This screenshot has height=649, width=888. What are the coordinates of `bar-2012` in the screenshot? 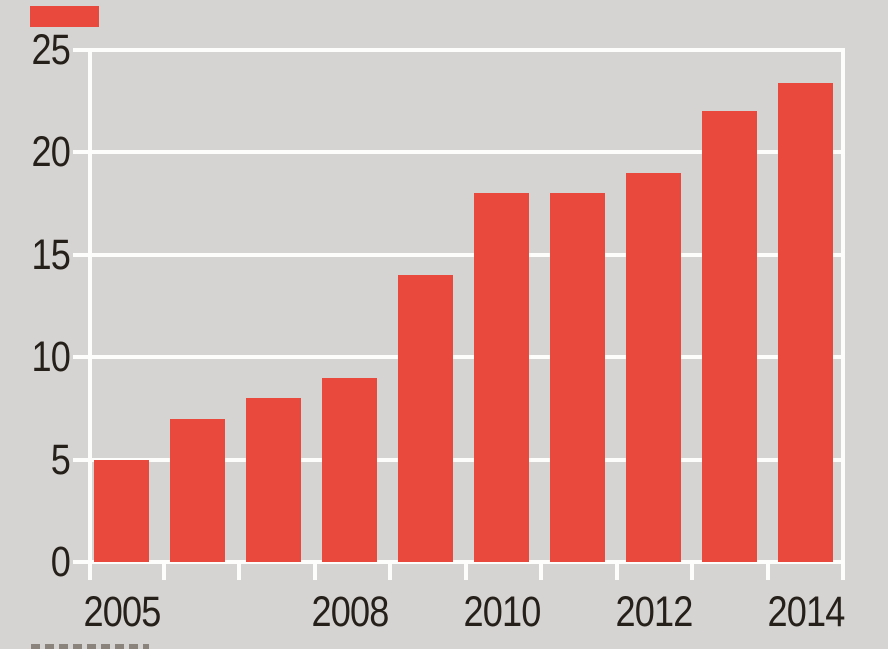 It's located at (653, 367).